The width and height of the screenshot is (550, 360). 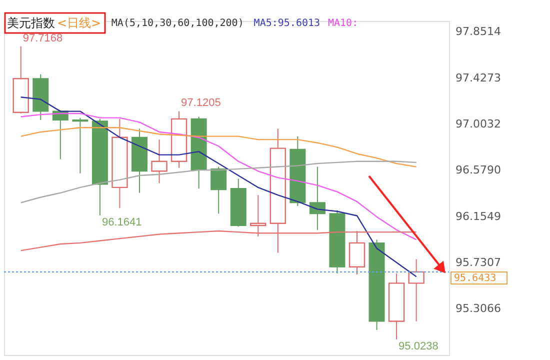 I want to click on annotation: MA(5,10,30,60,100,200), so click(x=177, y=23).